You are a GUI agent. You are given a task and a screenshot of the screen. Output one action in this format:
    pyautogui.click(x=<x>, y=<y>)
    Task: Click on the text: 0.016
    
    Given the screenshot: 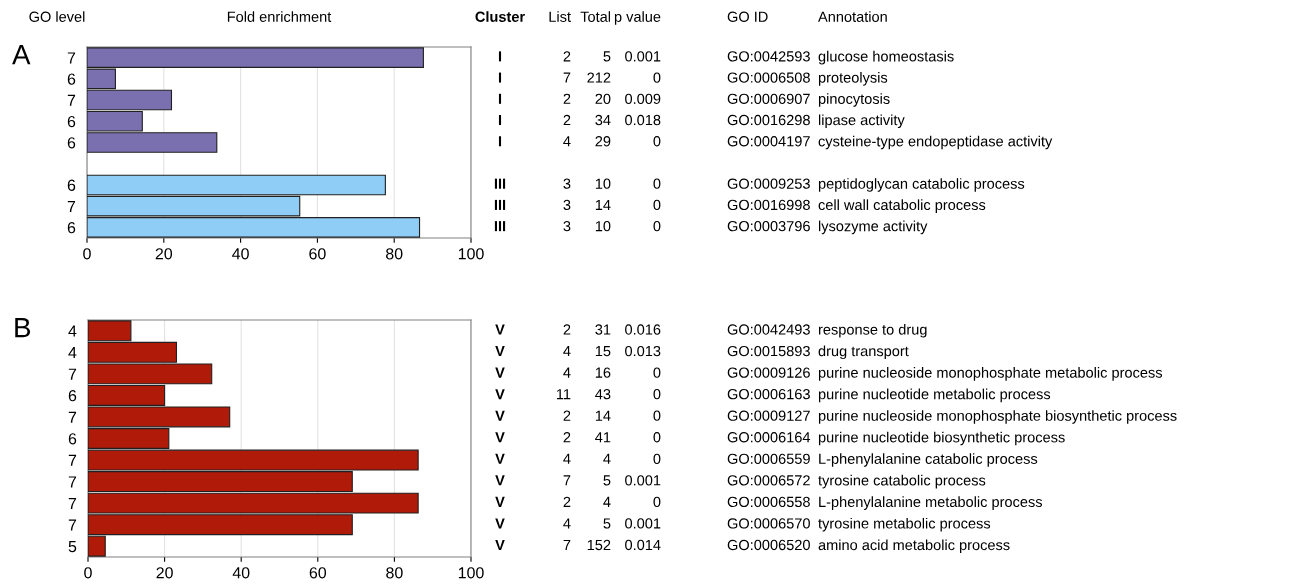 What is the action you would take?
    pyautogui.click(x=643, y=329)
    